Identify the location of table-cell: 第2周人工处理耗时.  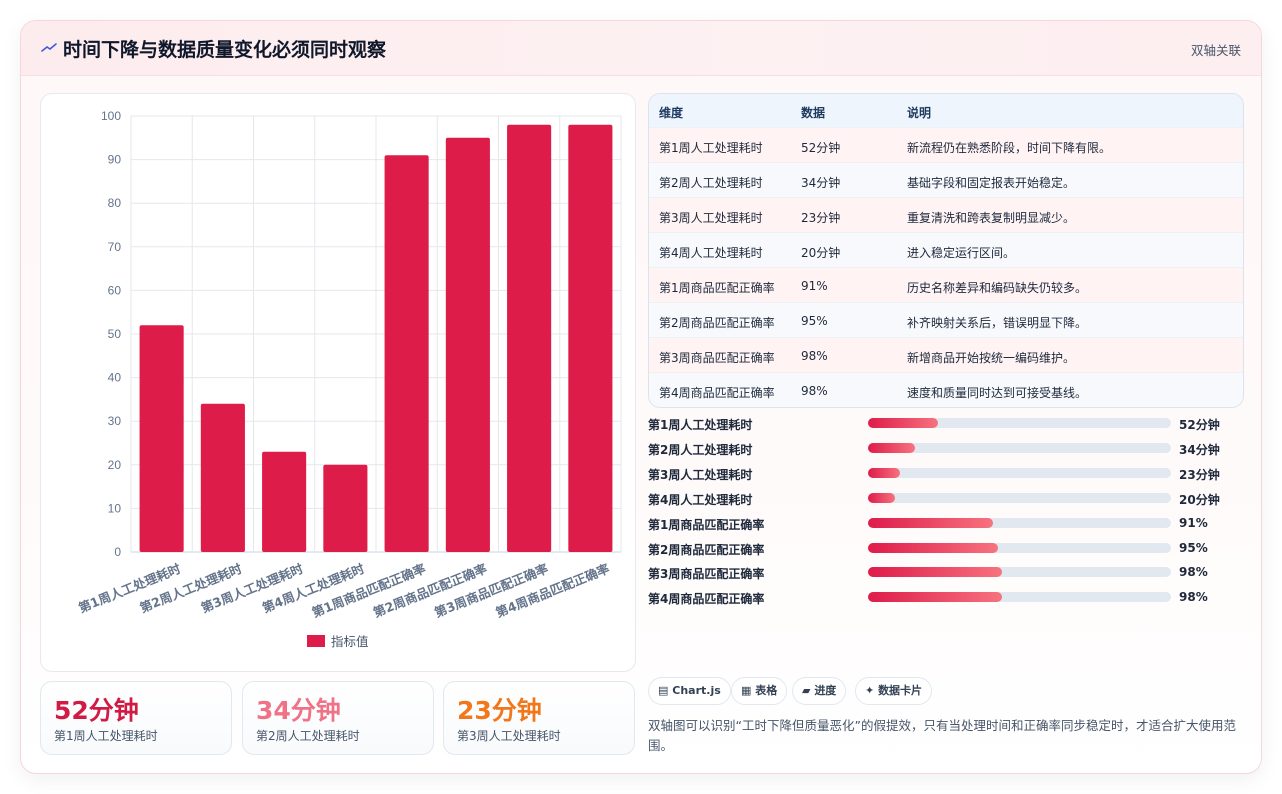
(711, 183).